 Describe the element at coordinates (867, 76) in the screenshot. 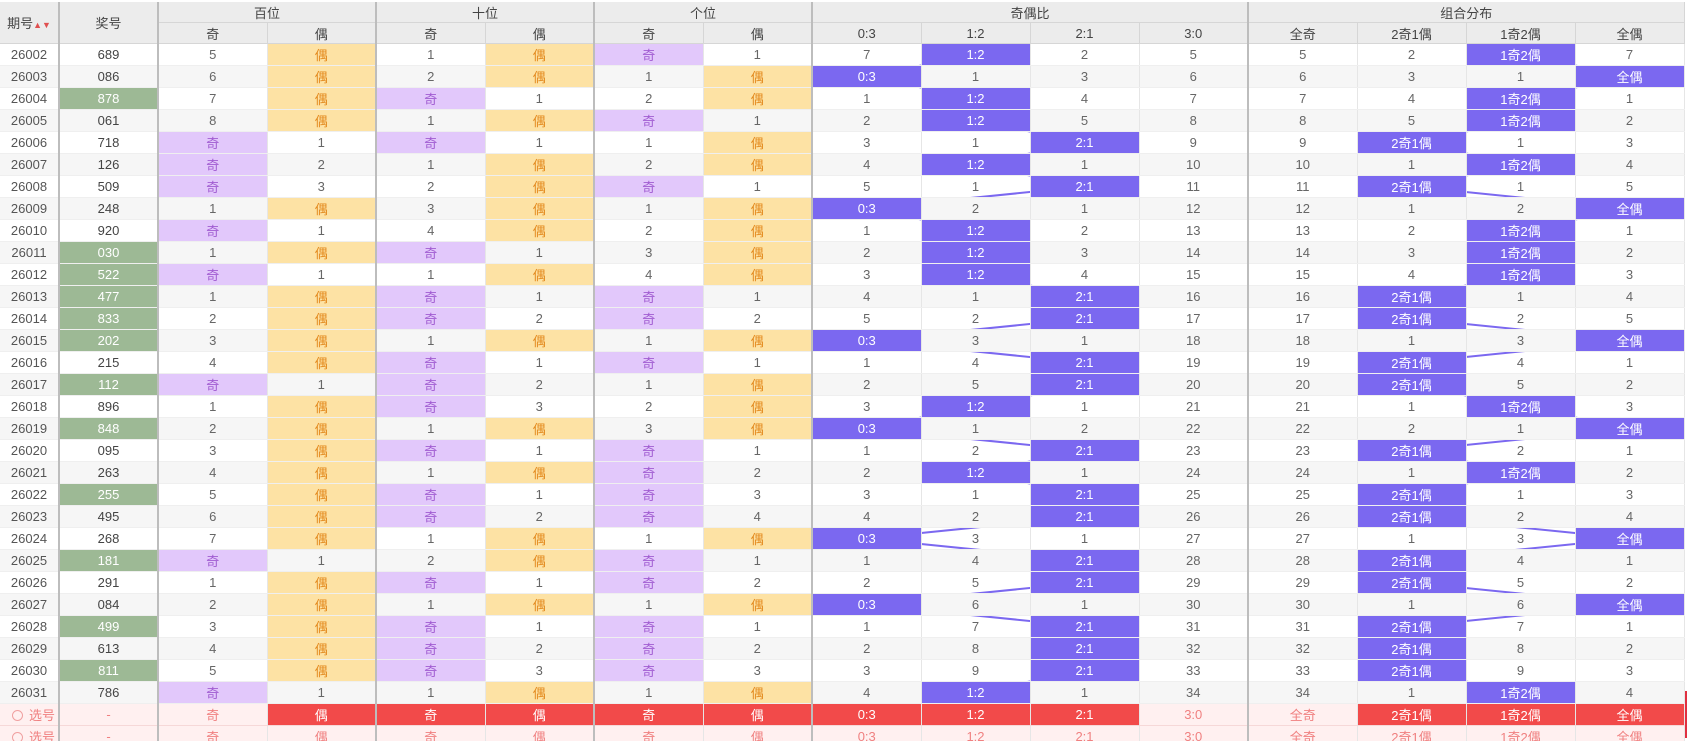

I see `ratio-cell-0: 0:3` at that location.